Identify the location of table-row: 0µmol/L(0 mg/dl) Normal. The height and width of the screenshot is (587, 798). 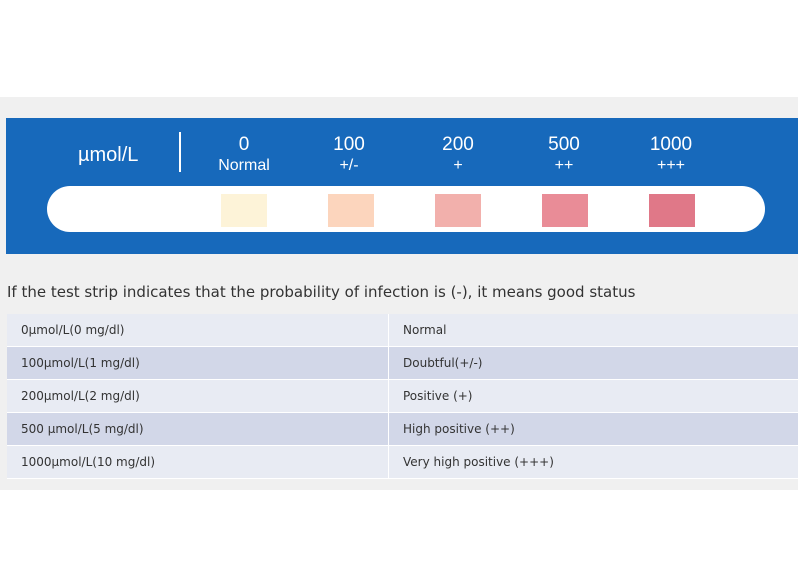
(402, 330).